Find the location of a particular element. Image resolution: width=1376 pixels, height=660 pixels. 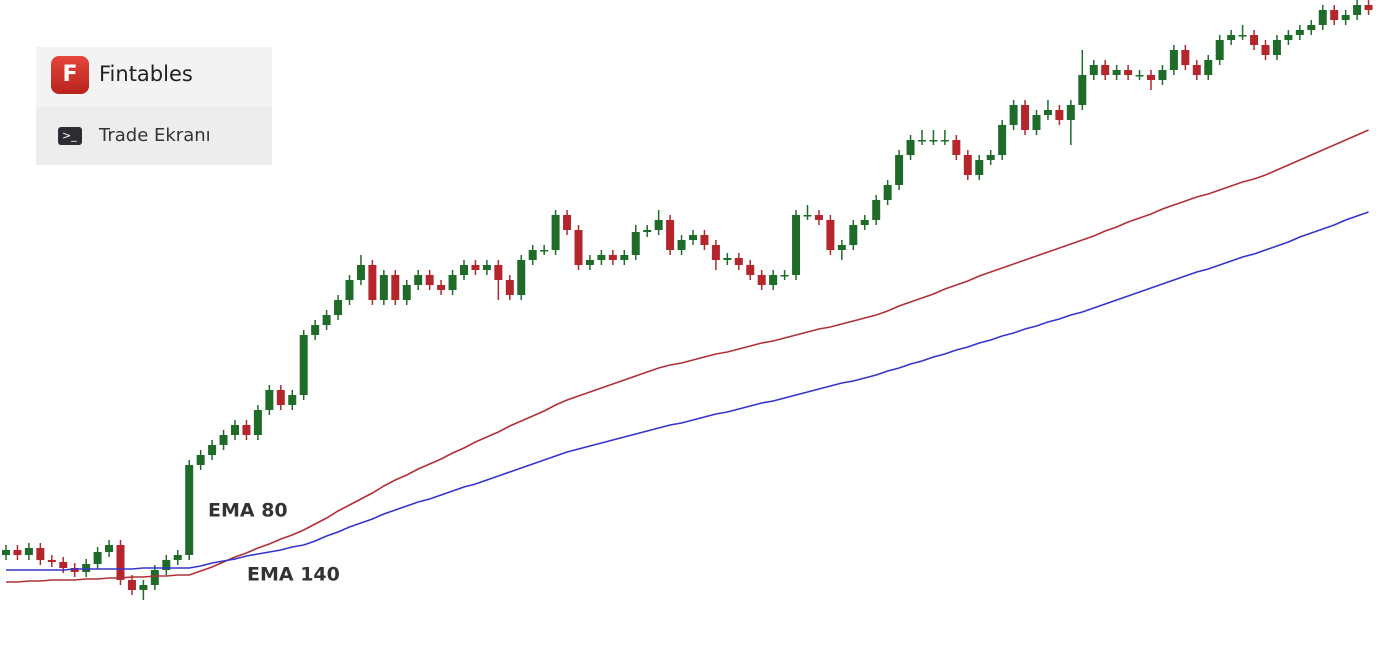

brand-name: Fintables is located at coordinates (146, 74).